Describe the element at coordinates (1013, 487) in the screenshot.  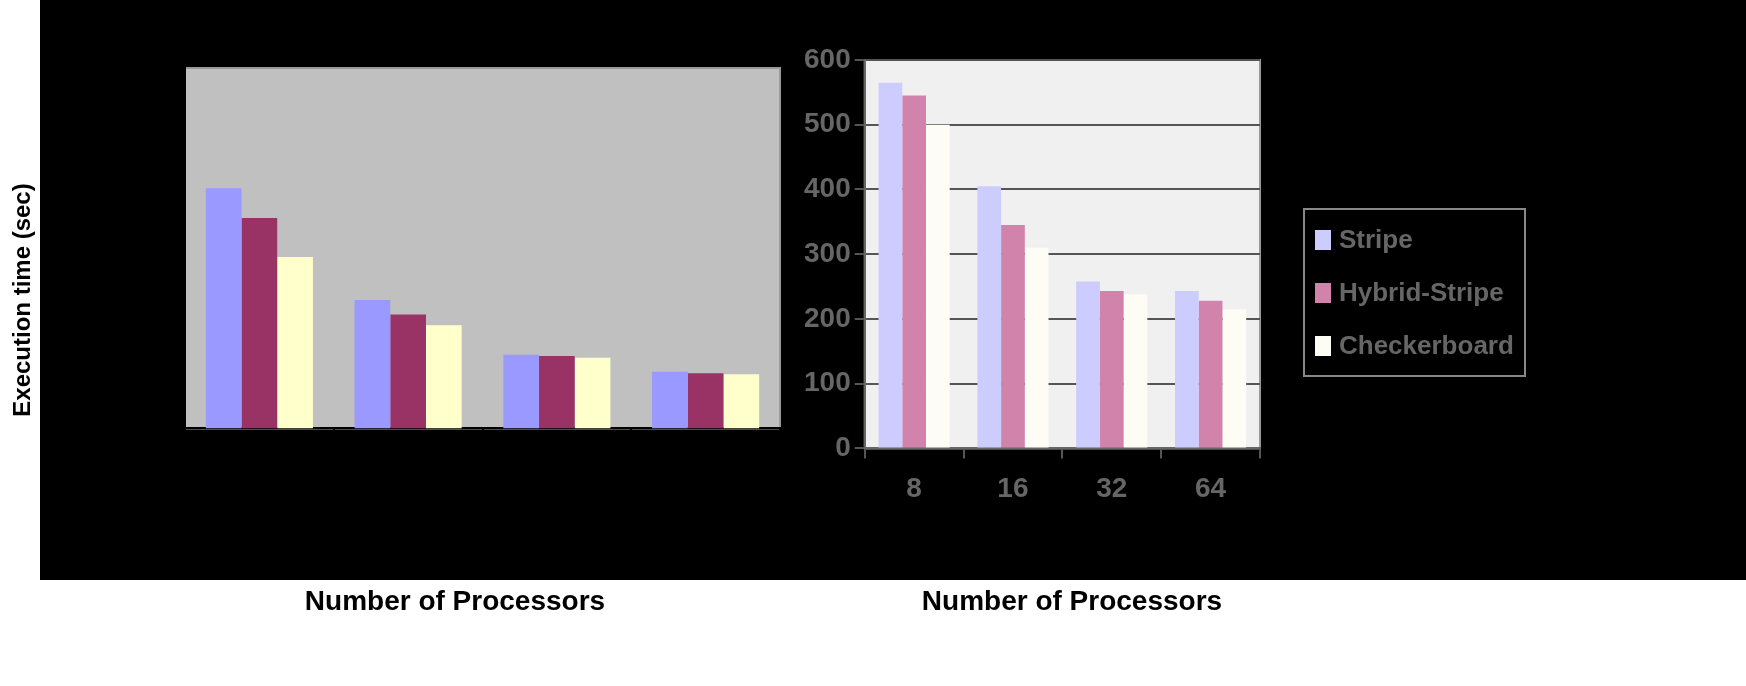
I see `x-tick-label: 16` at that location.